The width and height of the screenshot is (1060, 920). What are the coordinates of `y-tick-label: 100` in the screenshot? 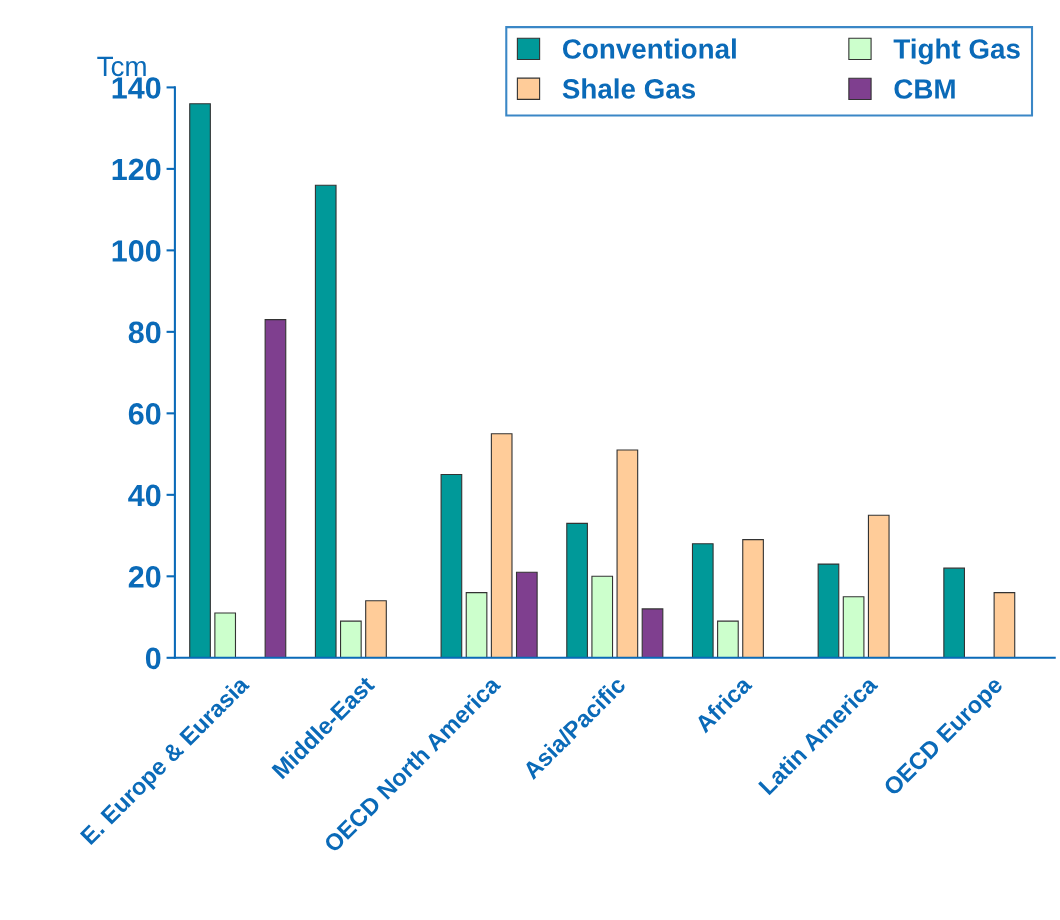 It's located at (136, 251).